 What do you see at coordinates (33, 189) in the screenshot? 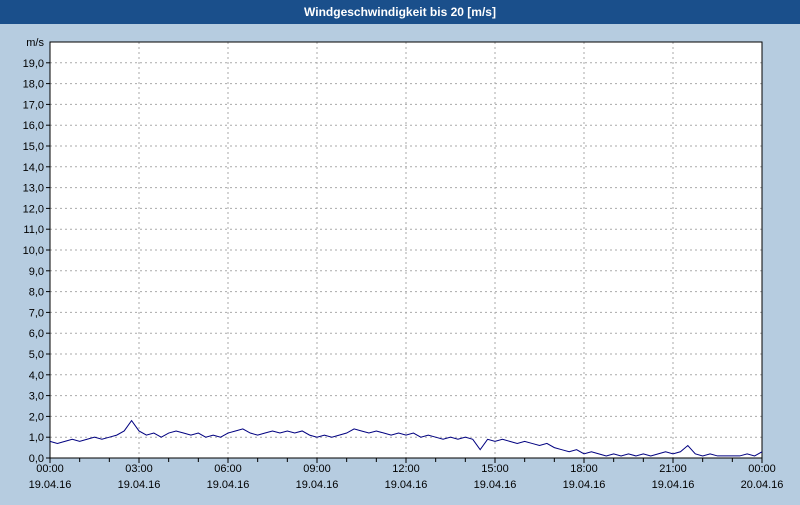
I see `y-tick-label: 13,0` at bounding box center [33, 189].